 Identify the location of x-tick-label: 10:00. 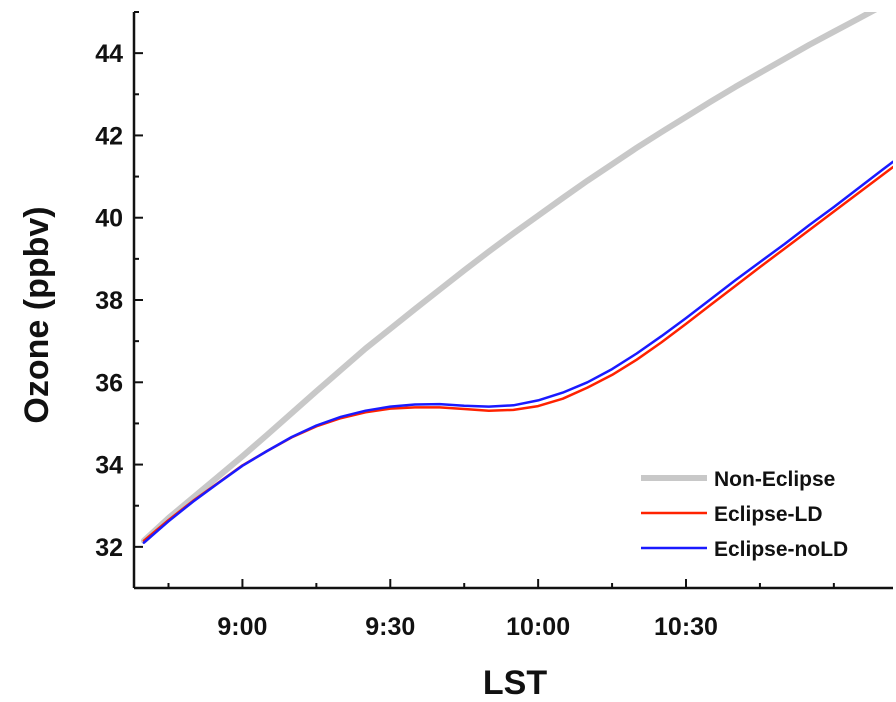
(538, 627).